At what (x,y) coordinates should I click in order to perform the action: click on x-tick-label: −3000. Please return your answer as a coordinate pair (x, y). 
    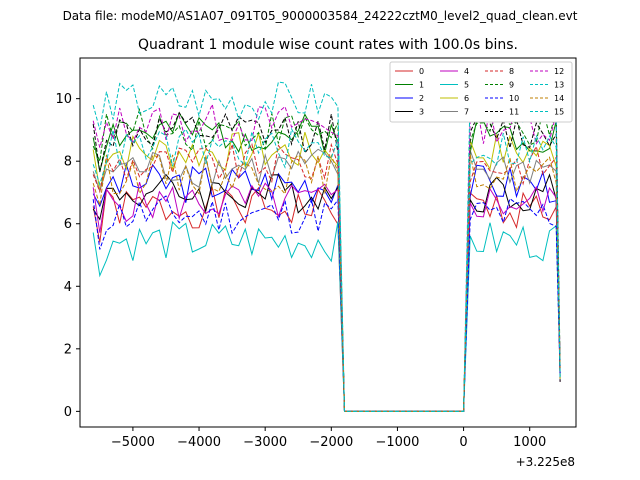
    Looking at the image, I should click on (265, 442).